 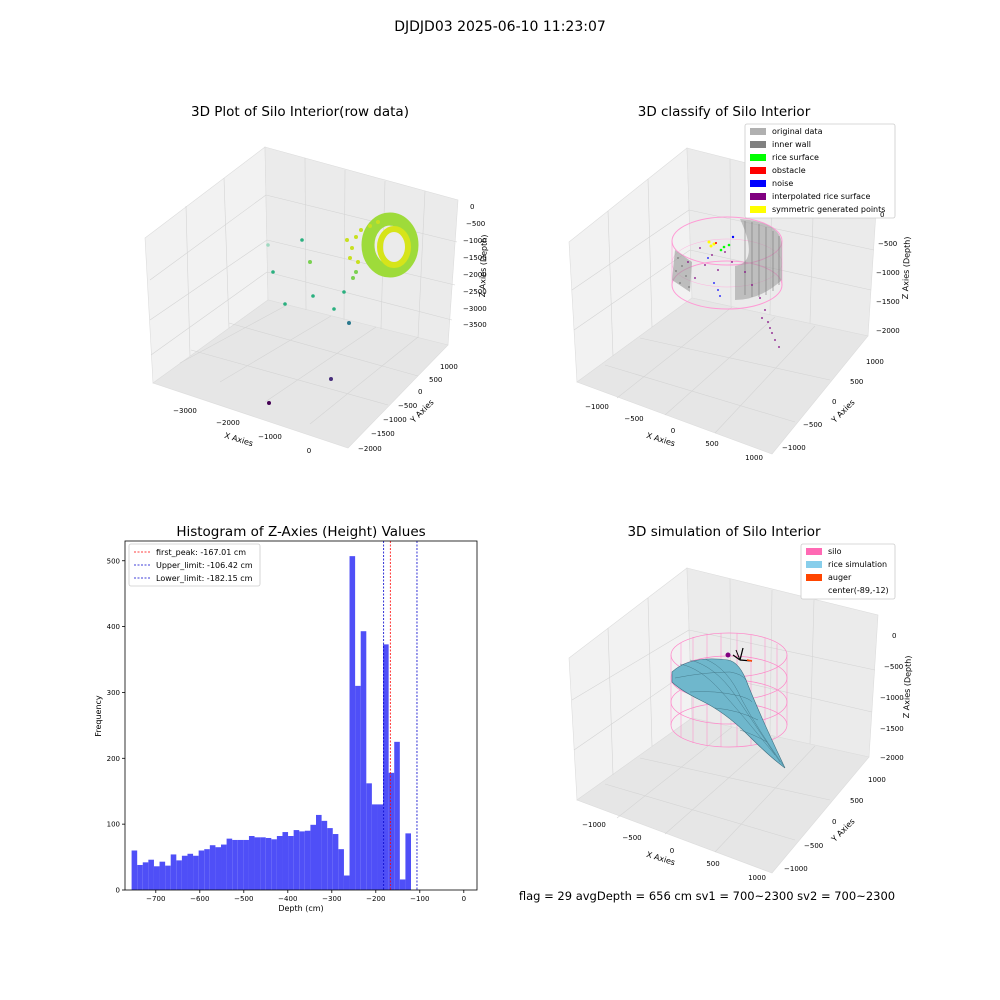 What do you see at coordinates (199, 899) in the screenshot?
I see `histogram-xtick-label: −600` at bounding box center [199, 899].